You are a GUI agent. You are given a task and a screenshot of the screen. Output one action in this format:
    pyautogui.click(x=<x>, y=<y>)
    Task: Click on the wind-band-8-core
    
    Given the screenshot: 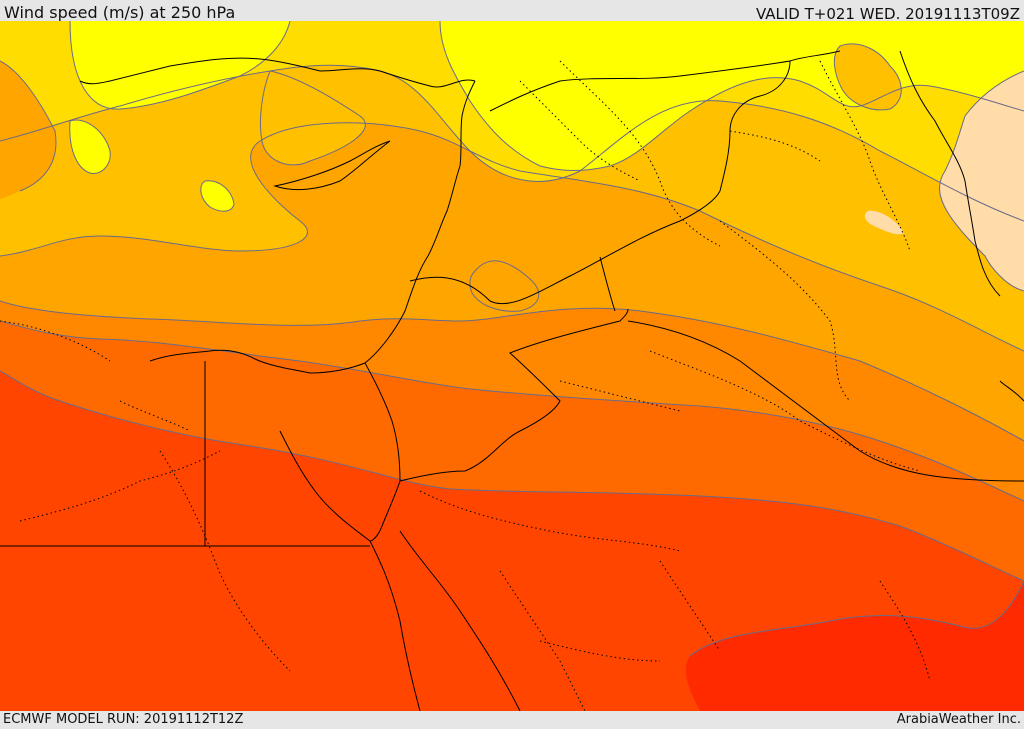 What is the action you would take?
    pyautogui.click(x=854, y=646)
    